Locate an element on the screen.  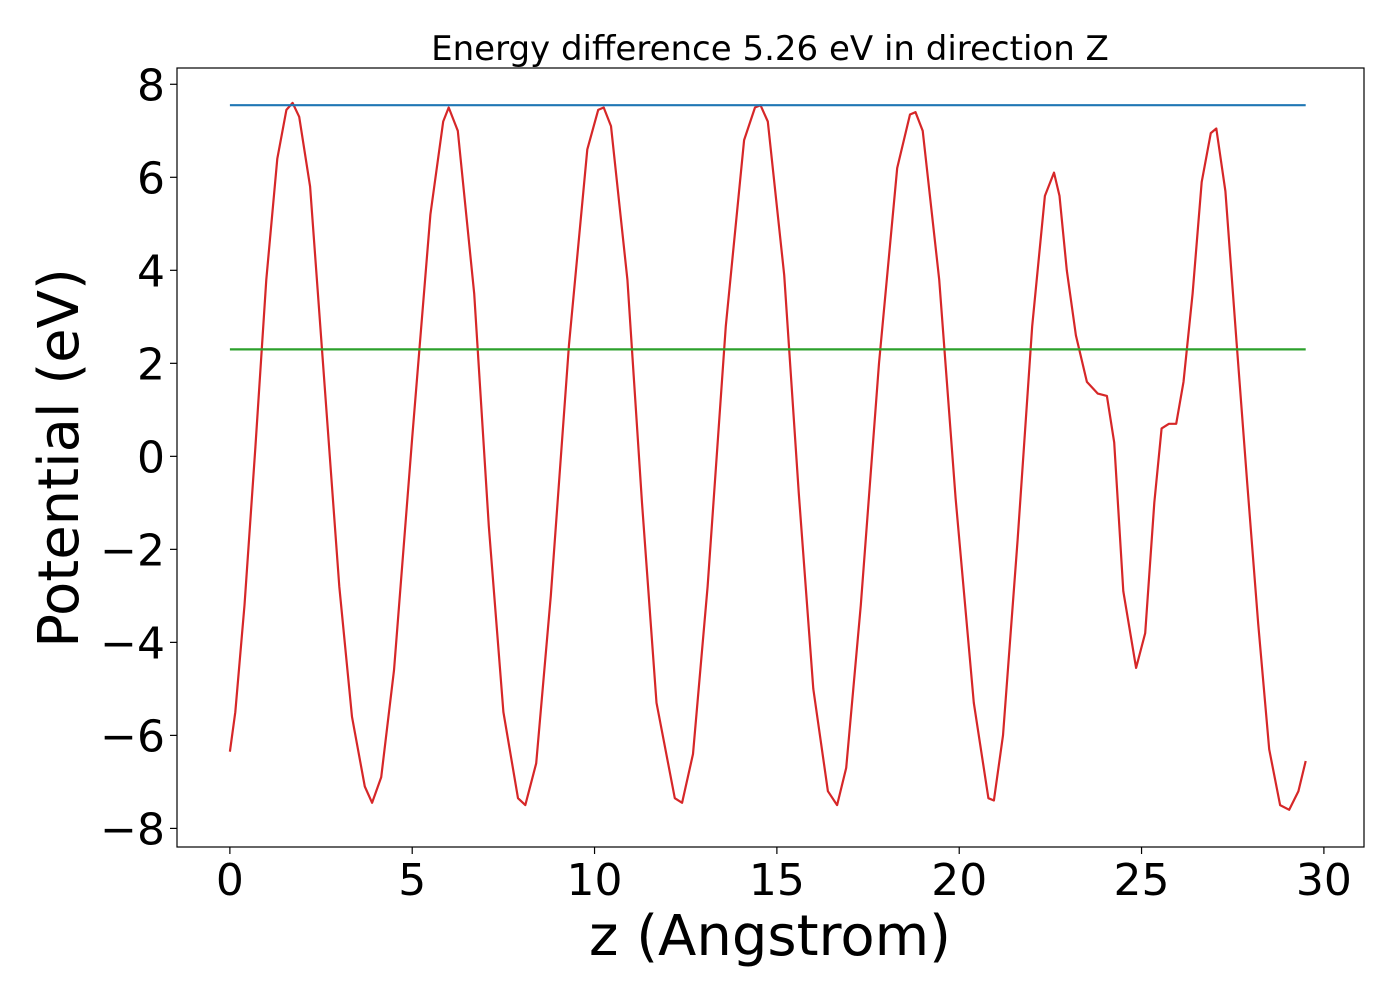
y-tick-label: 4 is located at coordinates (151, 271).